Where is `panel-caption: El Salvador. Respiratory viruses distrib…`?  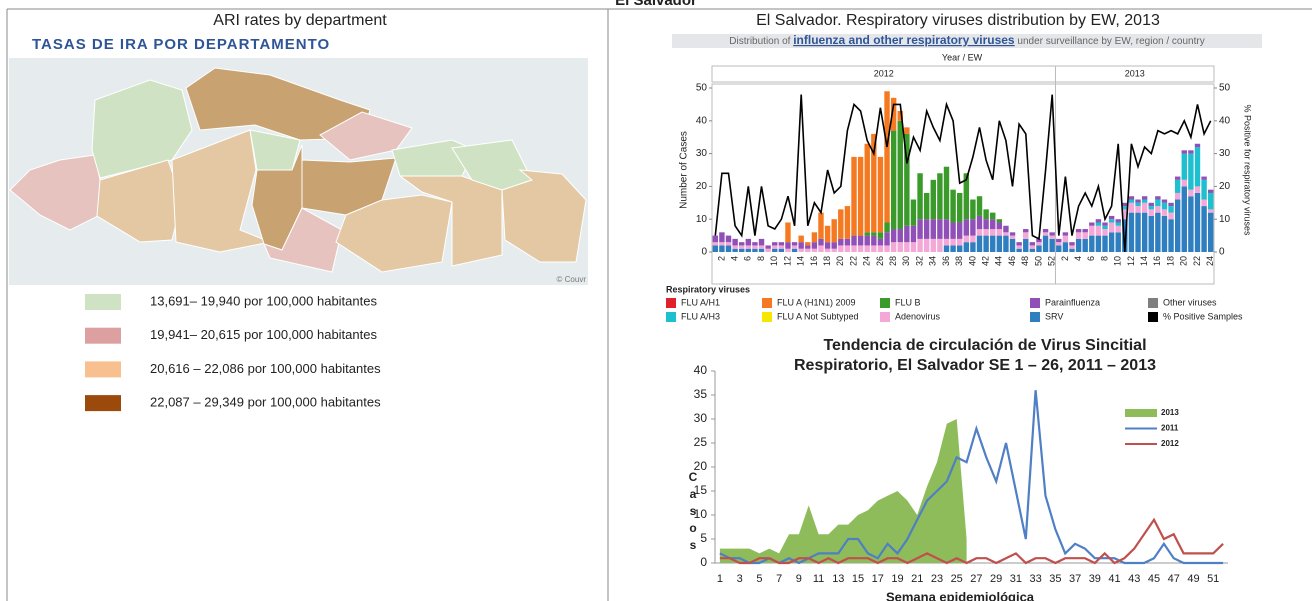
panel-caption: El Salvador. Respiratory viruses distrib… is located at coordinates (958, 20).